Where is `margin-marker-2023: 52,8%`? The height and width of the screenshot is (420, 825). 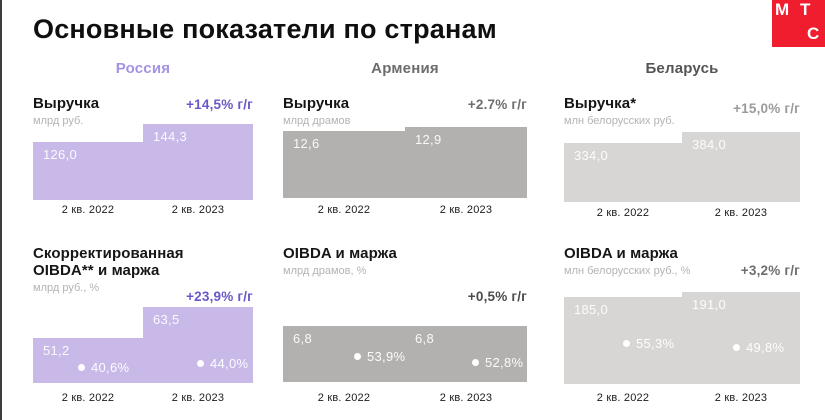 margin-marker-2023: 52,8% is located at coordinates (497, 362).